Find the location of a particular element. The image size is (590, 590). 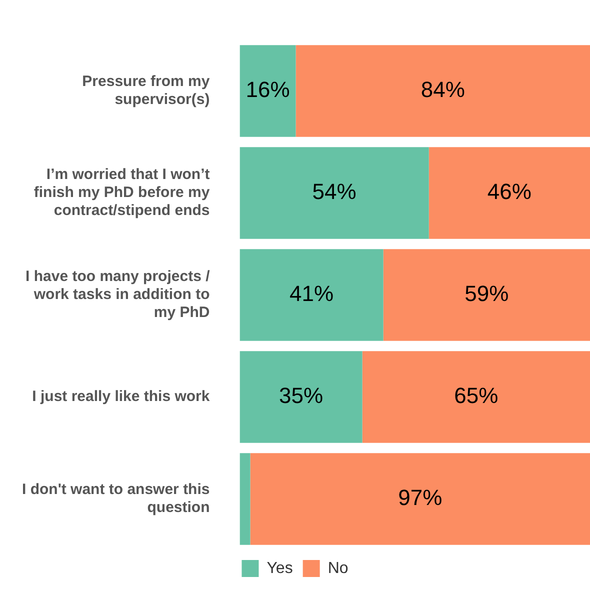

legend-label: No is located at coordinates (338, 568).